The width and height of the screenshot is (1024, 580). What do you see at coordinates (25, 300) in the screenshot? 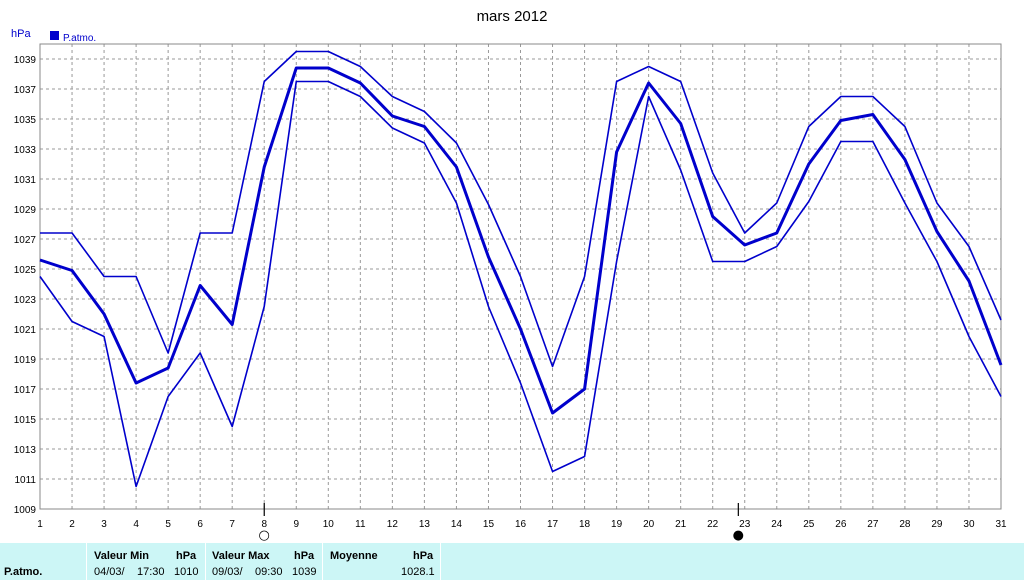
I see `y-tick-label: 1023` at bounding box center [25, 300].